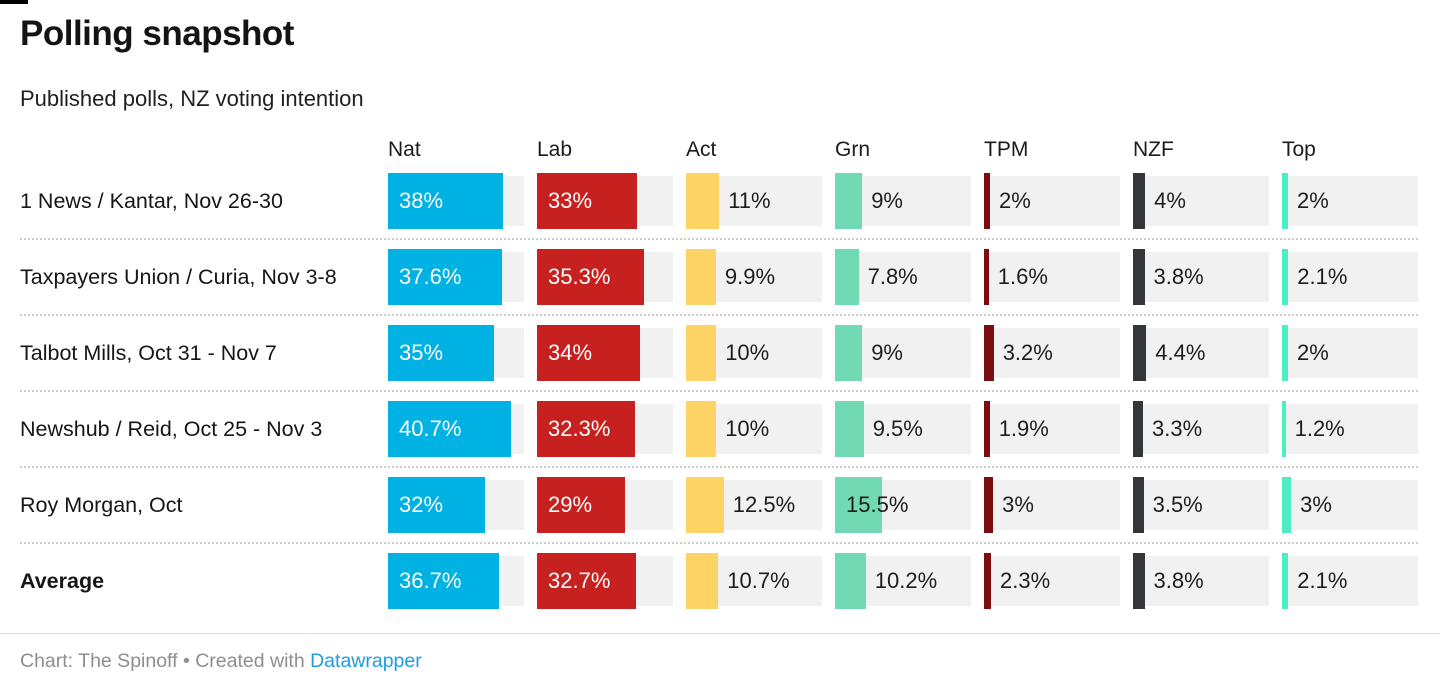 The height and width of the screenshot is (690, 1440). What do you see at coordinates (1153, 149) in the screenshot?
I see `column-header-nzf: NZF` at bounding box center [1153, 149].